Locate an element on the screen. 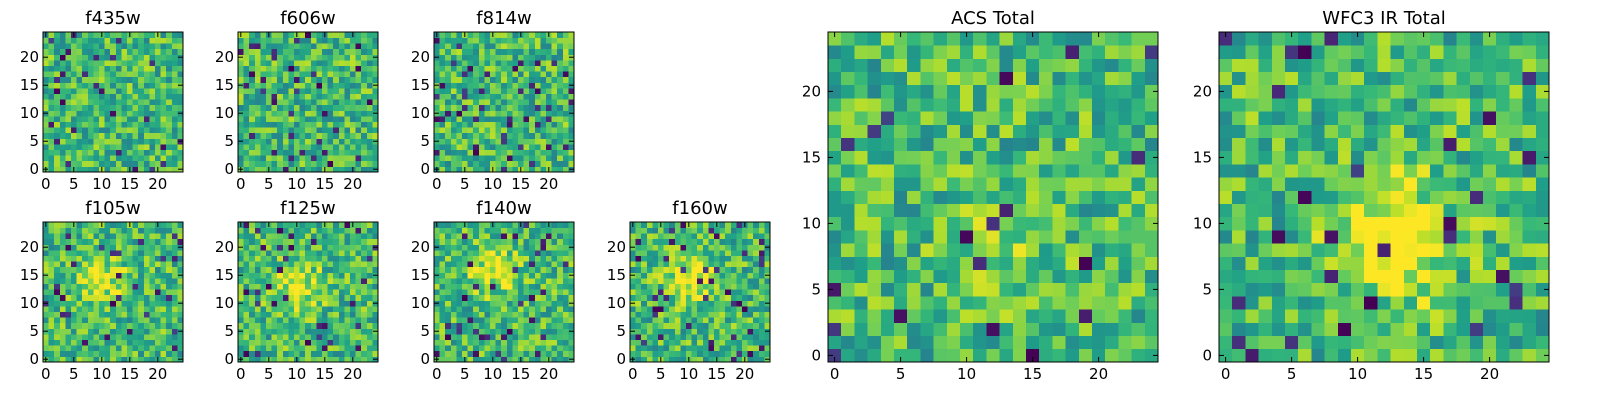 Image resolution: width=1600 pixels, height=400 pixels. x-tick-label: 5 is located at coordinates (465, 374).